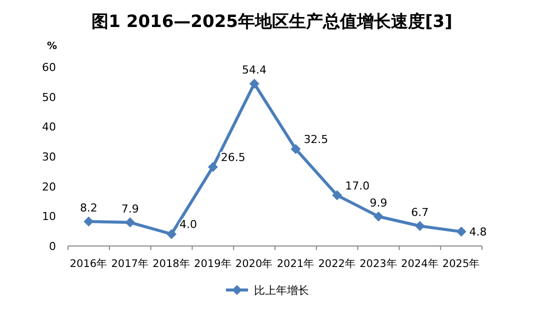 This screenshot has width=544, height=314. I want to click on x-tick-label: 2019年, so click(213, 264).